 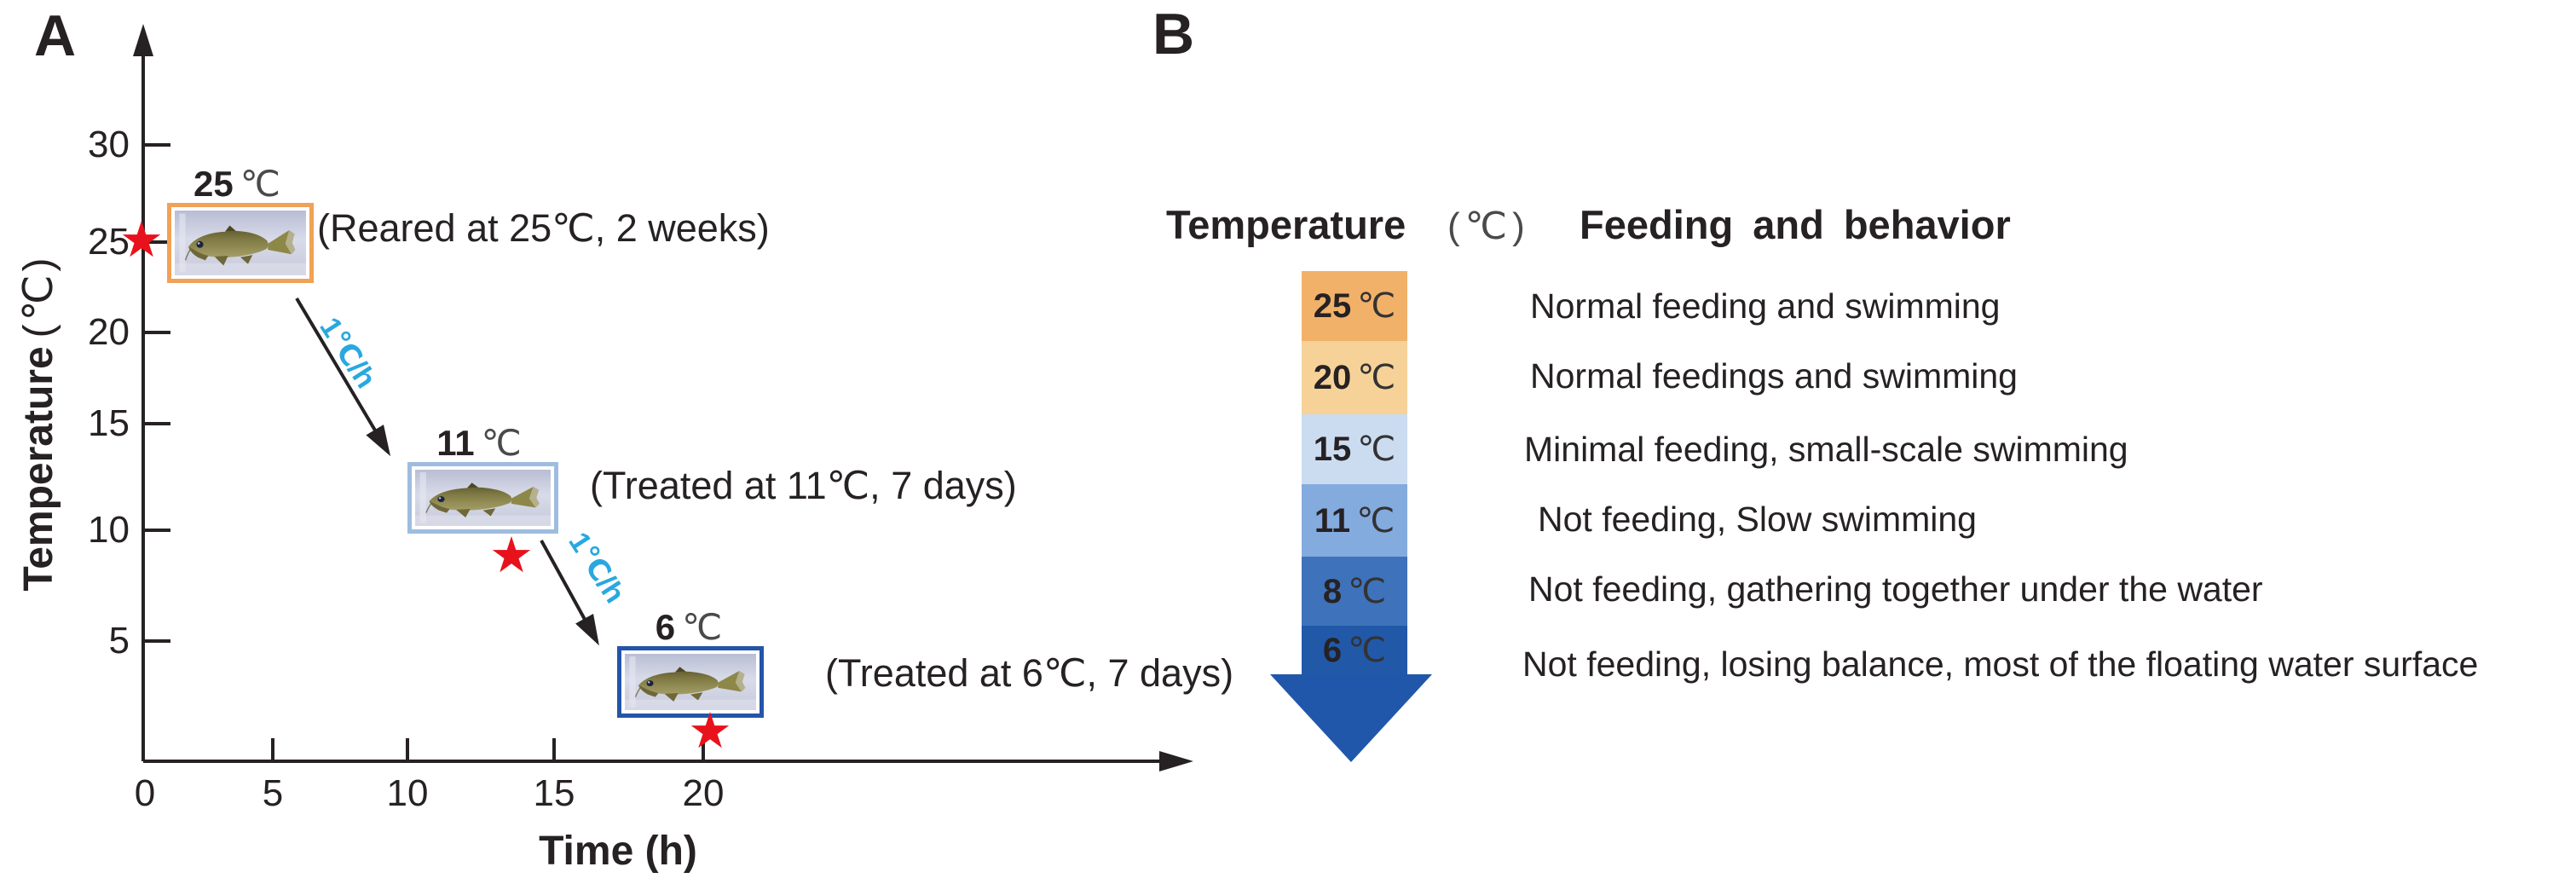 I want to click on fish-photo-11c, so click(x=483, y=498).